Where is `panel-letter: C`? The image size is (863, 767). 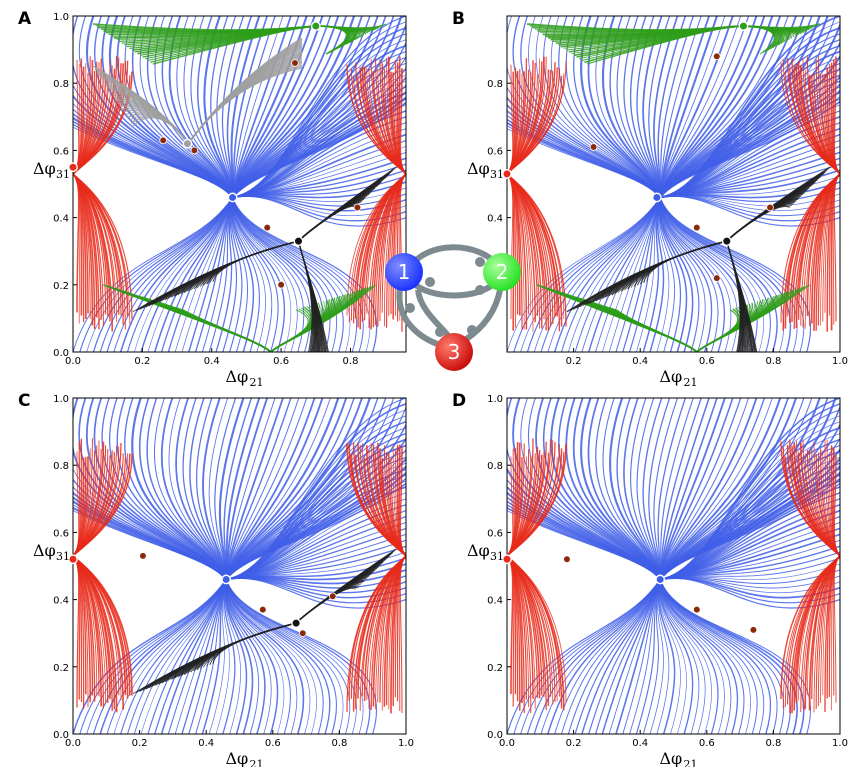
panel-letter: C is located at coordinates (24, 401).